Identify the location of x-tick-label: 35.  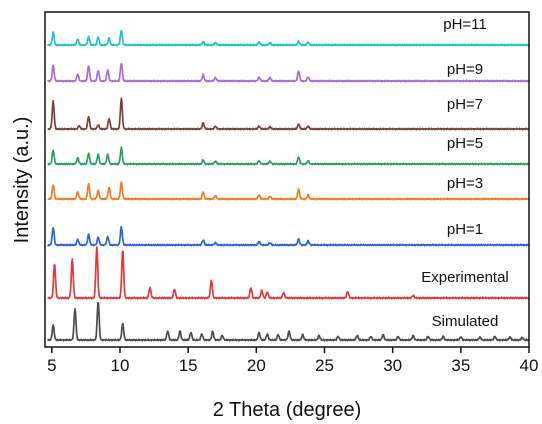
(460, 365).